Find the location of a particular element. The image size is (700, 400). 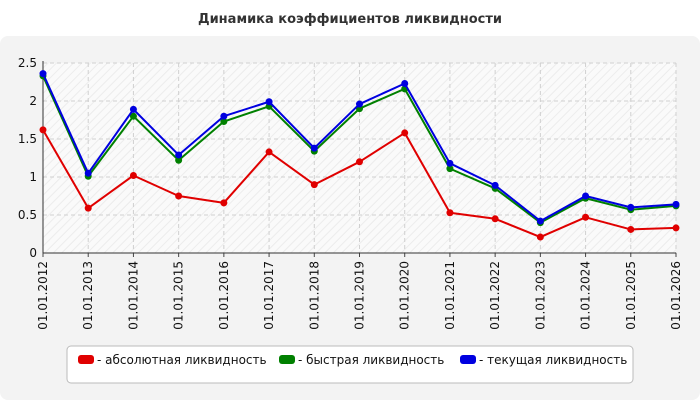

y-tick-label: 0 is located at coordinates (33, 253).